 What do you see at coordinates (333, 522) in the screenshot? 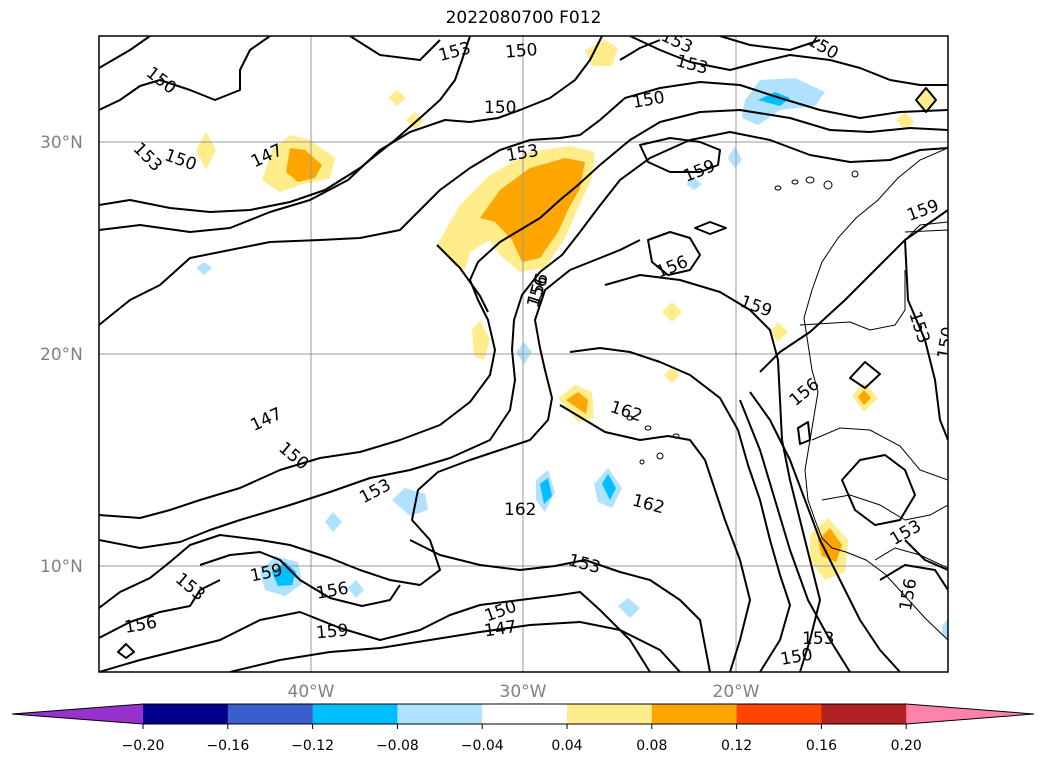
I see `shade-neg-dot1` at bounding box center [333, 522].